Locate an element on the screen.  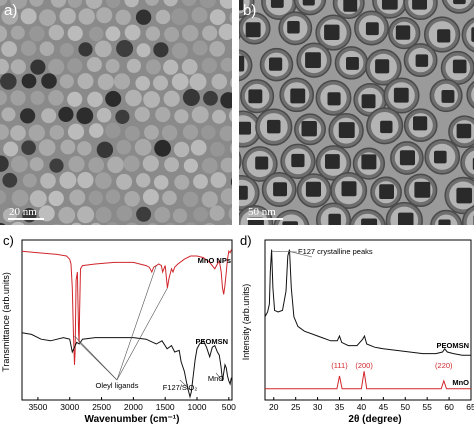
x-tick-label: 3000 is located at coordinates (69, 407).